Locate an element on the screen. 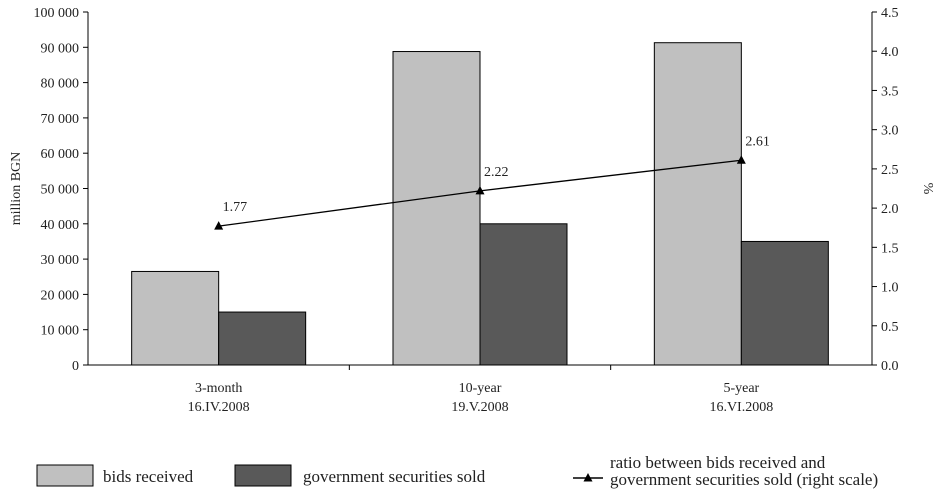 The height and width of the screenshot is (491, 937). left-tick-label: 100 000 is located at coordinates (57, 13).